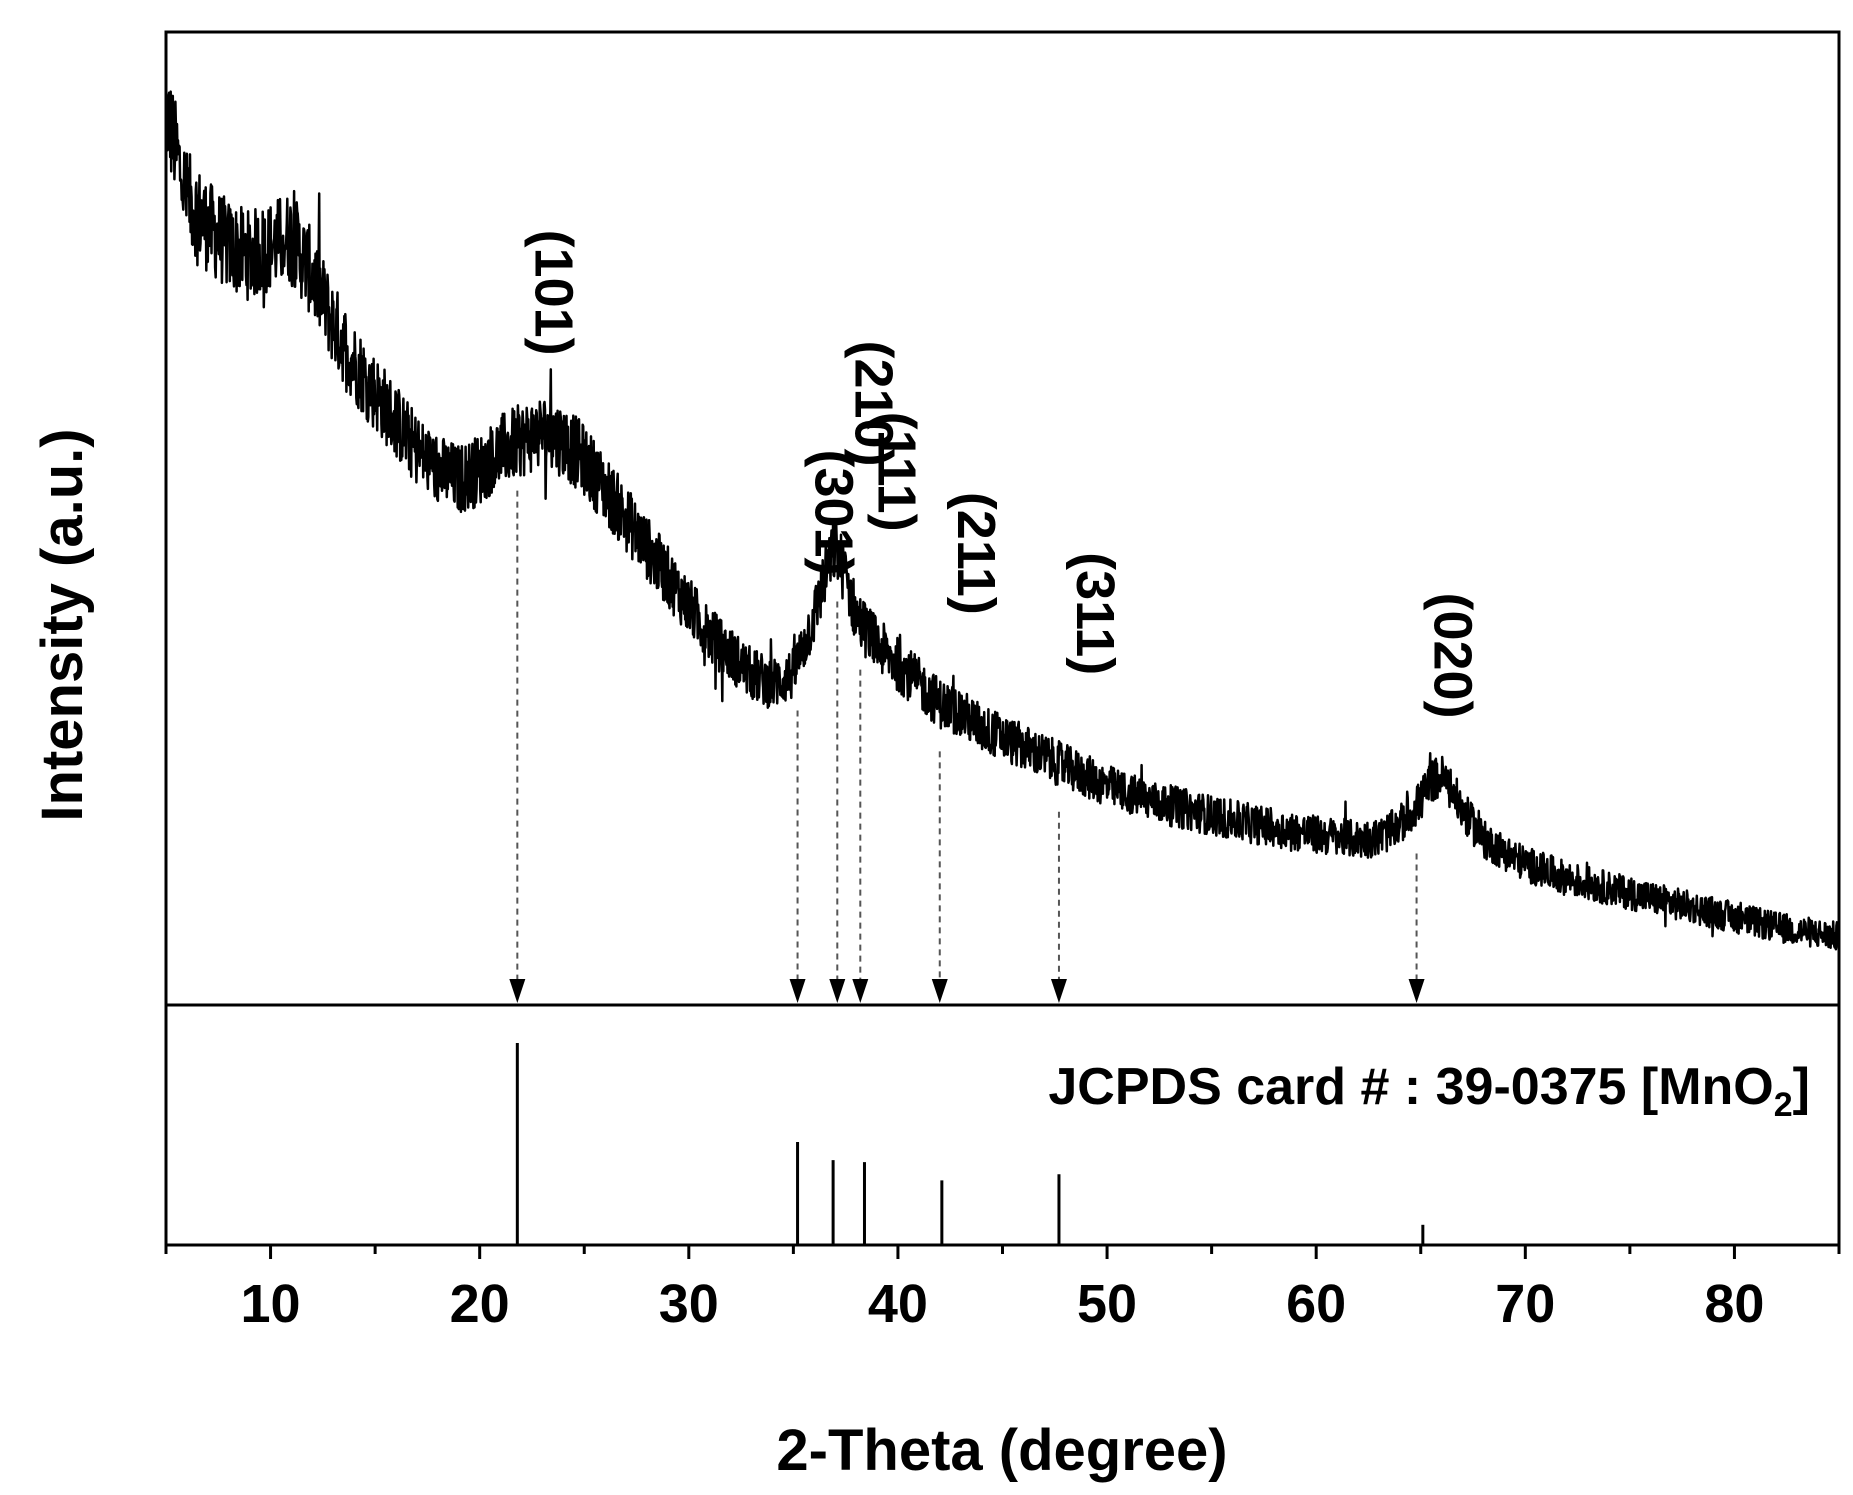 This screenshot has height=1495, width=1853. Describe the element at coordinates (1525, 1304) in the screenshot. I see `x-tick-label: 70` at that location.